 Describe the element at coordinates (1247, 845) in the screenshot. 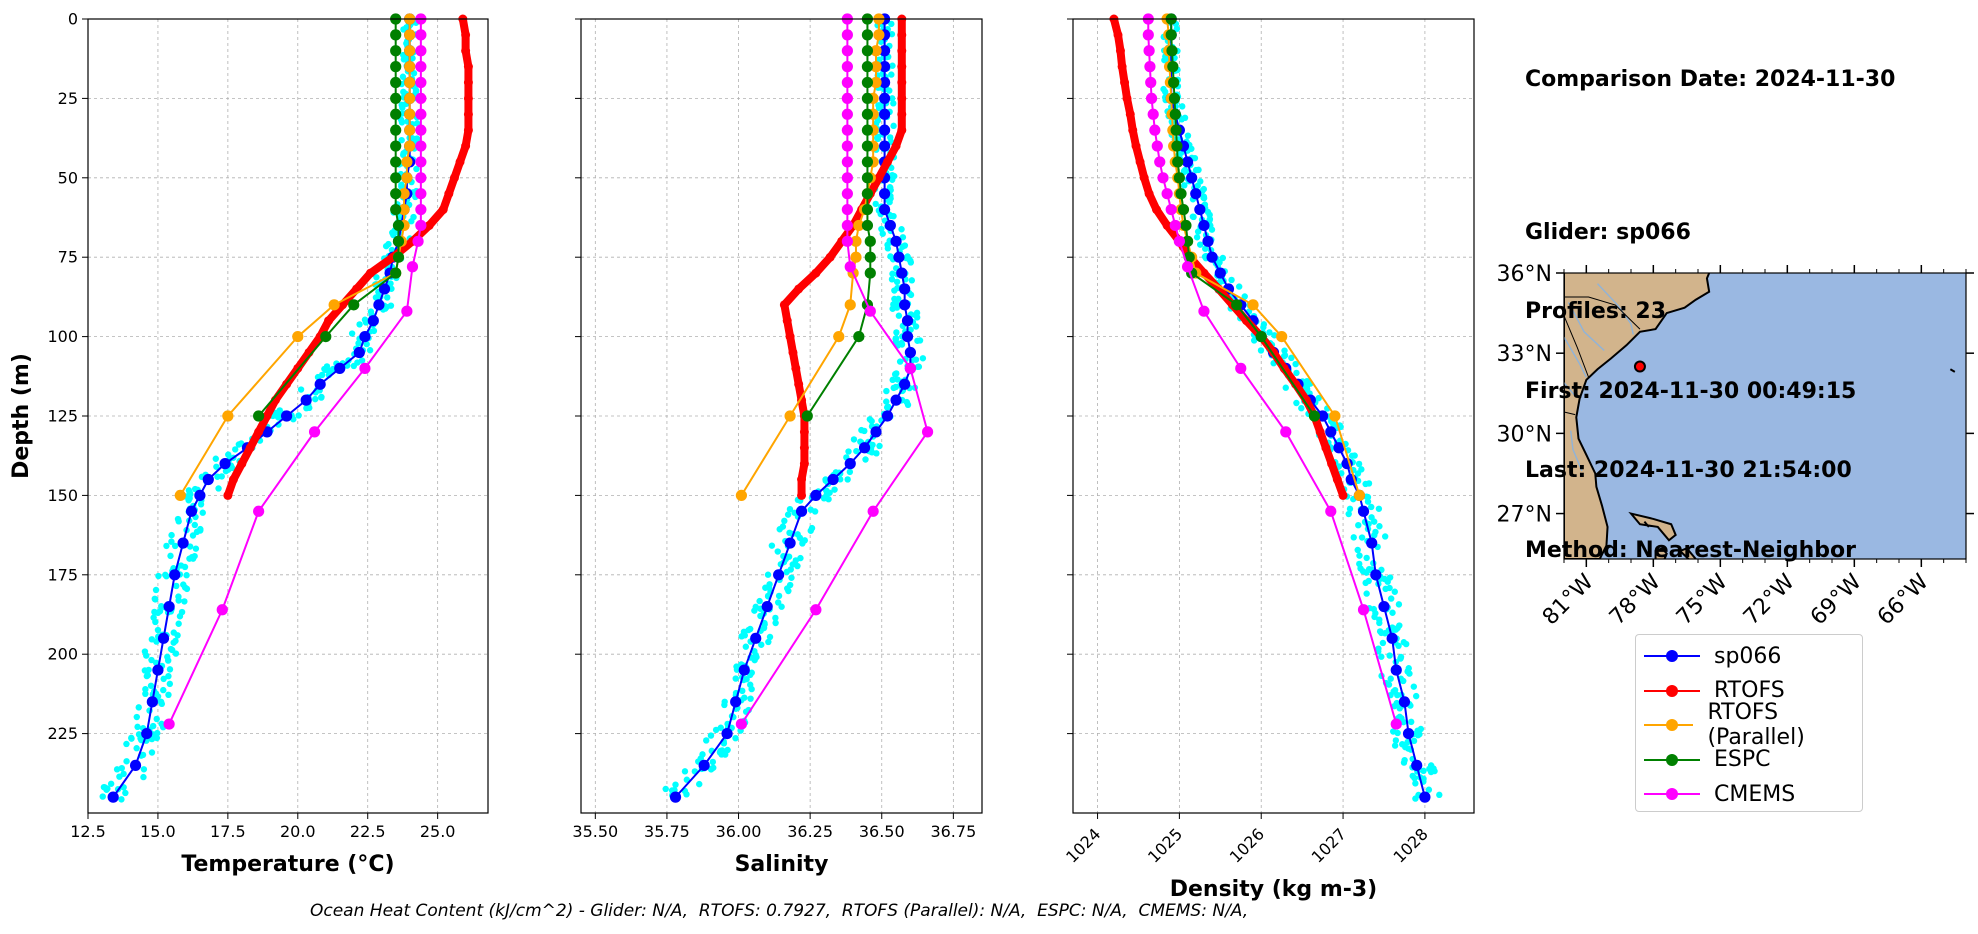

I see `x-tick-label: 1026` at that location.